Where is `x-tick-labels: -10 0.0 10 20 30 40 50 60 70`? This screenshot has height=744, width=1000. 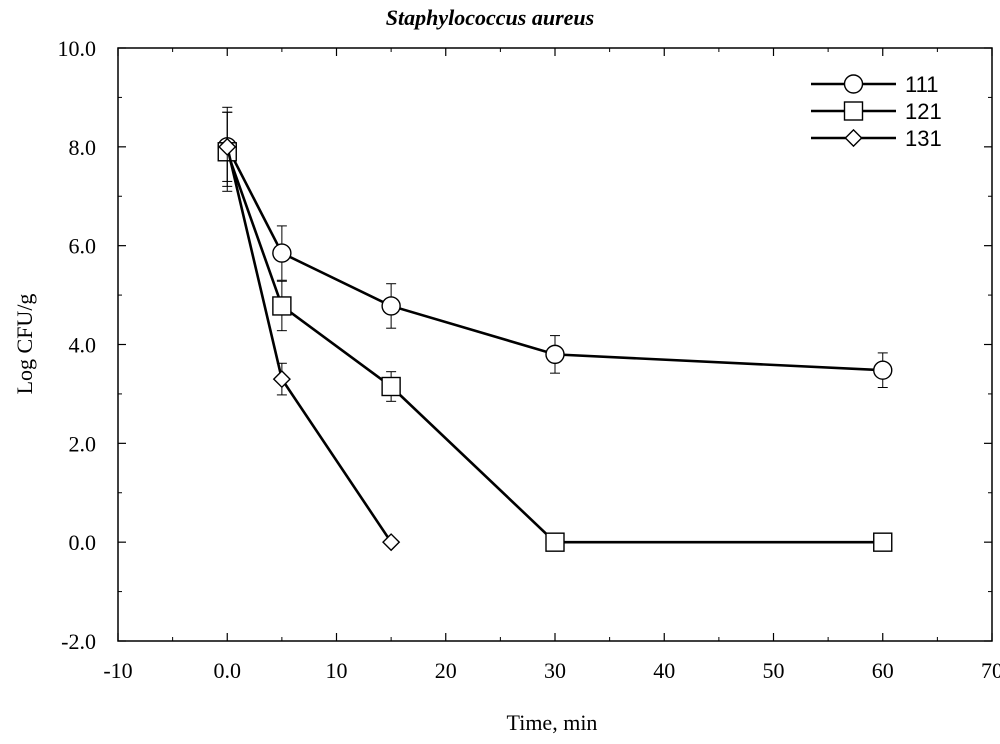
x-tick-labels: -10 0.0 10 20 30 40 50 60 70 is located at coordinates (551, 670).